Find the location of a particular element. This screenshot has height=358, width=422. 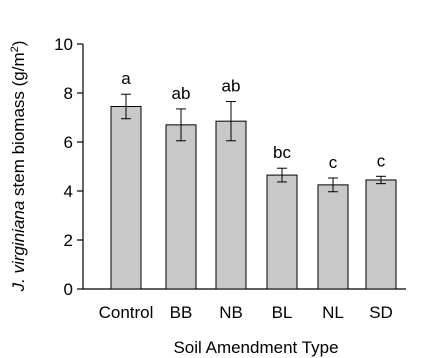

y-axis-title-end: ) is located at coordinates (18, 44).